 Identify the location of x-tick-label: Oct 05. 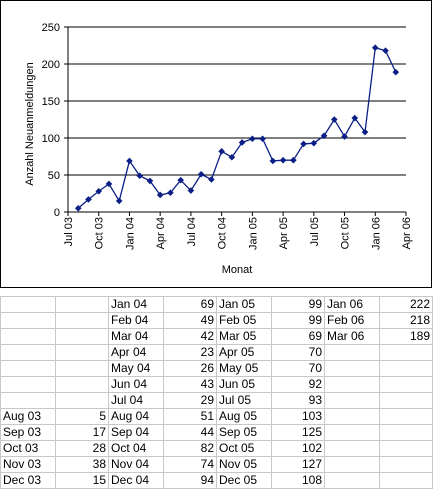
(346, 233).